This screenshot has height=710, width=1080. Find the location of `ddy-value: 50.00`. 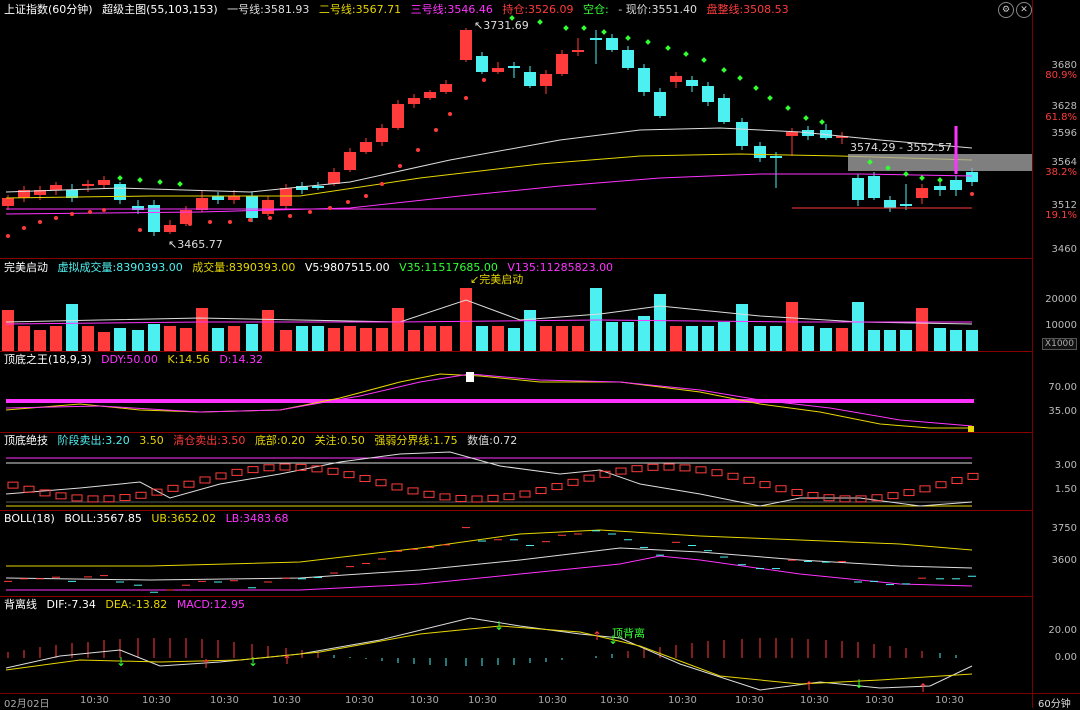

ddy-value: 50.00 is located at coordinates (142, 359).